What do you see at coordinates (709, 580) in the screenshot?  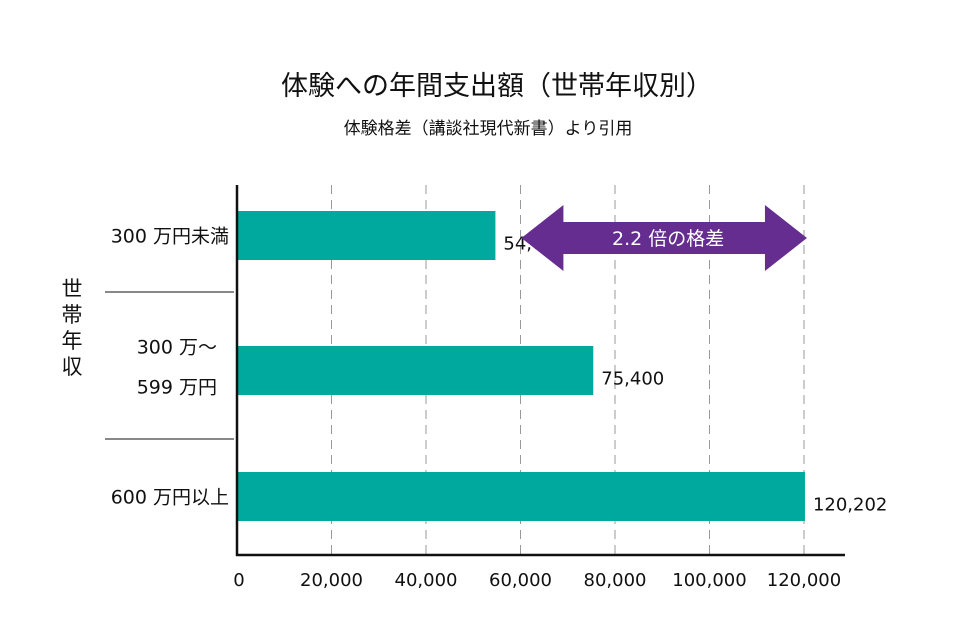 I see `x-tick-label: 100,000` at bounding box center [709, 580].